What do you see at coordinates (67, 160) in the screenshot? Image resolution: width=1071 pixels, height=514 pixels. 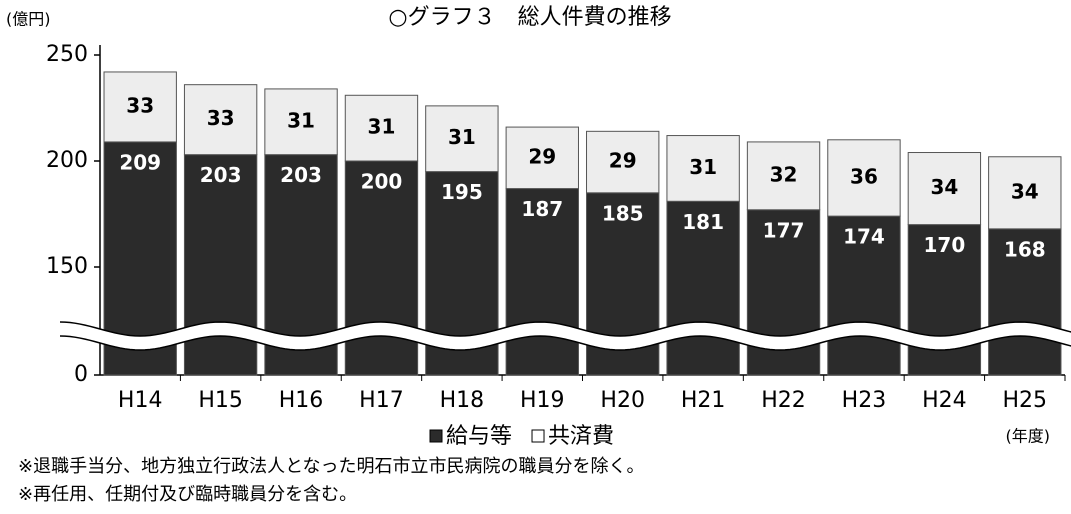 I see `y-tick-label: 200` at bounding box center [67, 160].